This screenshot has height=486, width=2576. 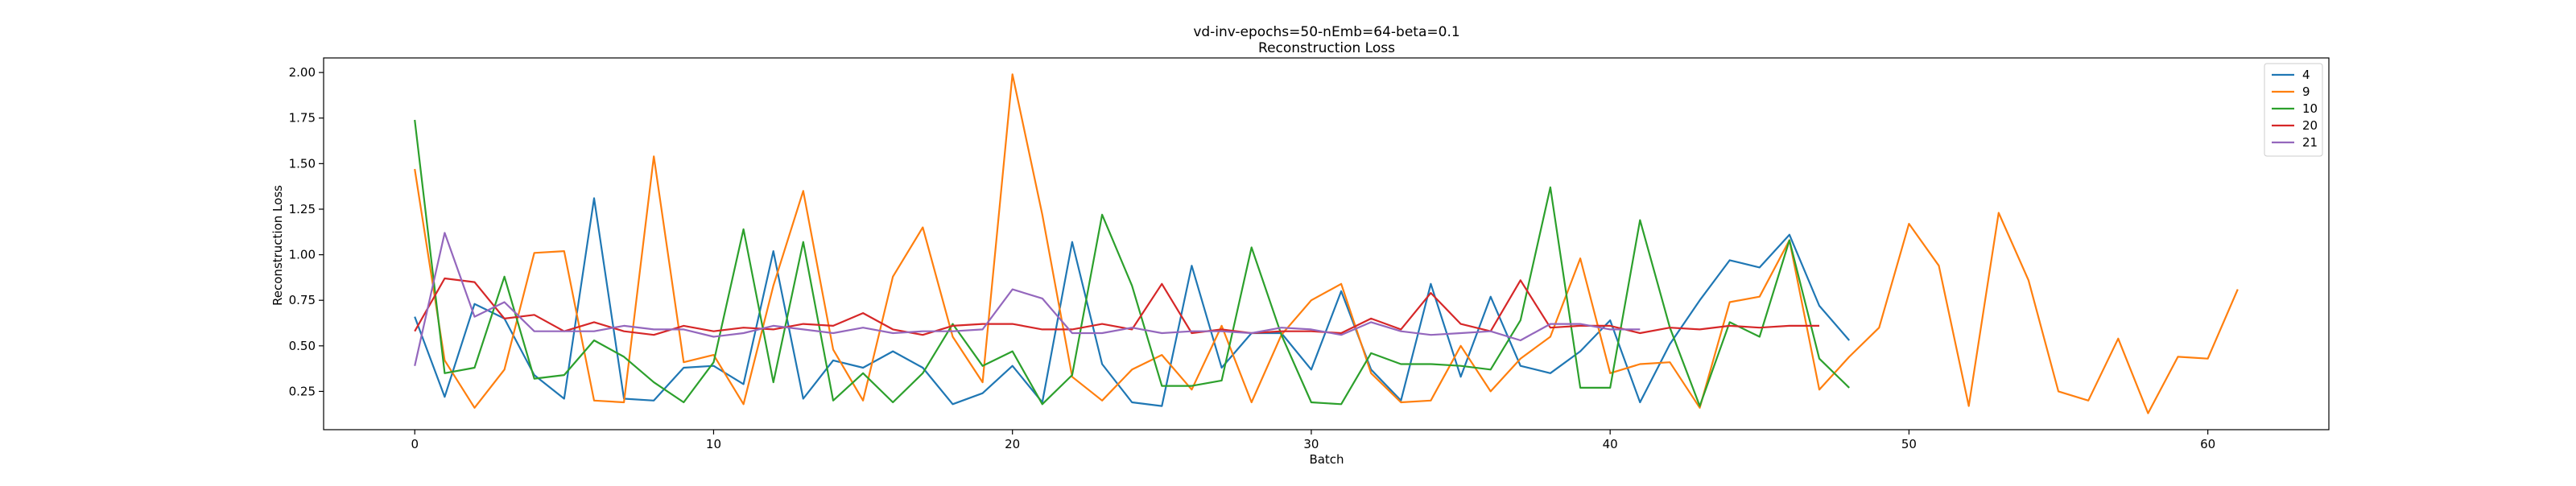 What do you see at coordinates (2306, 75) in the screenshot?
I see `legend-label-4: 4` at bounding box center [2306, 75].